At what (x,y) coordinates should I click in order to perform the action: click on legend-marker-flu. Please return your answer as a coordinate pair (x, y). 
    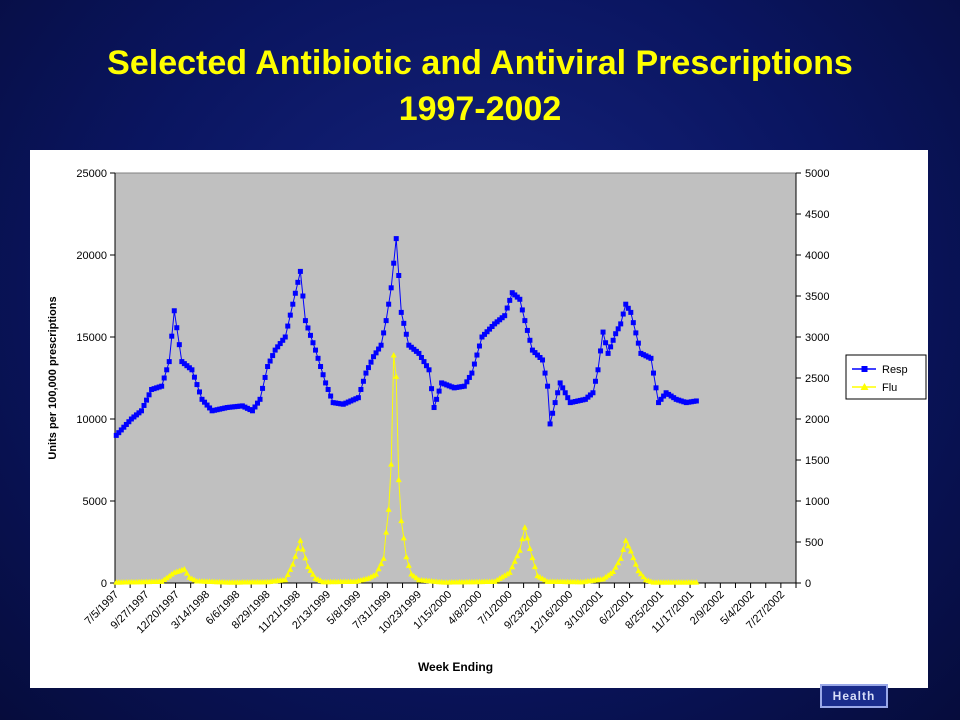
    Looking at the image, I should click on (864, 386).